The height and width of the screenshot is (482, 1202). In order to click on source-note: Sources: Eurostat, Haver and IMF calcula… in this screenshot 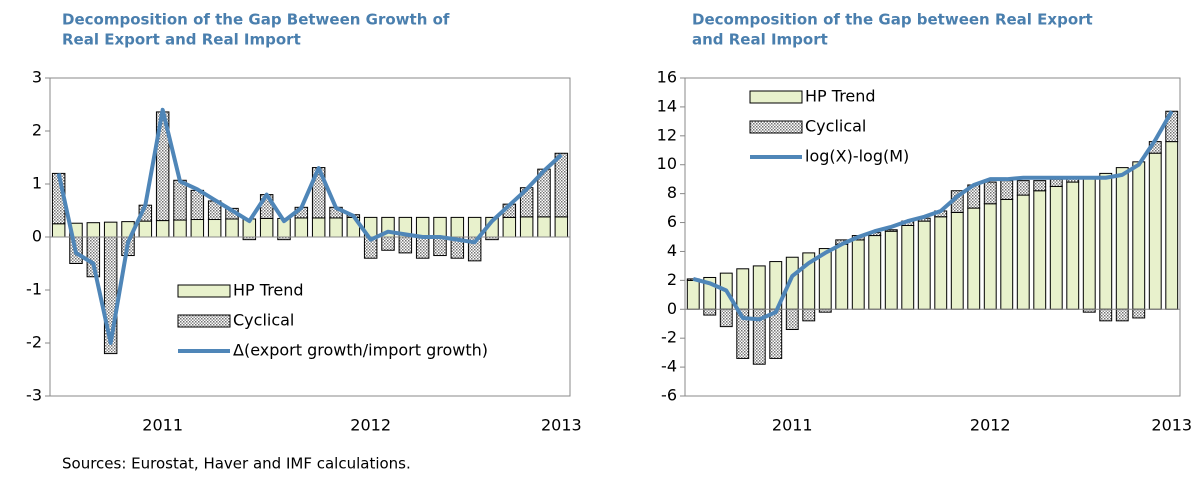, I will do `click(236, 464)`.